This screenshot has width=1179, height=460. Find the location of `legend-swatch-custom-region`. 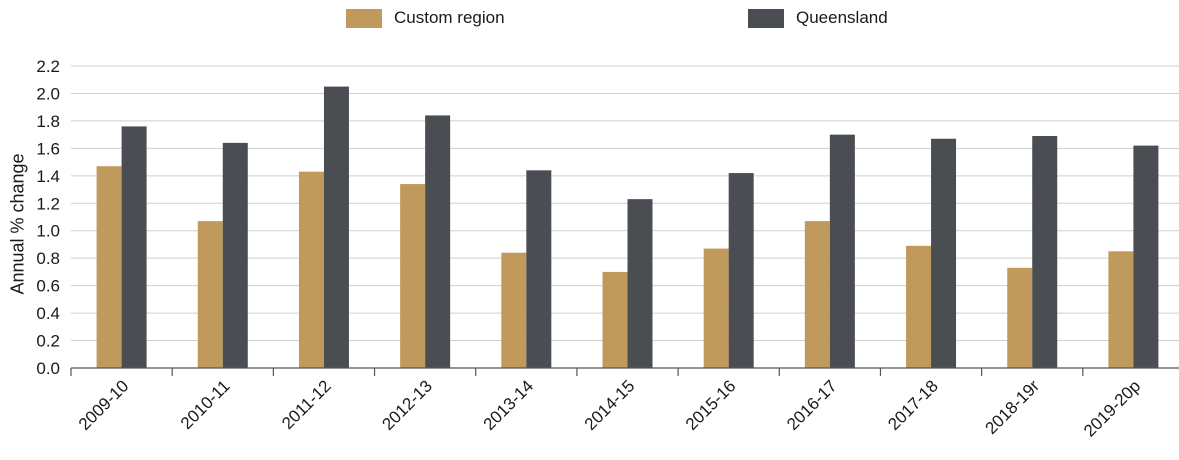

legend-swatch-custom-region is located at coordinates (364, 18).